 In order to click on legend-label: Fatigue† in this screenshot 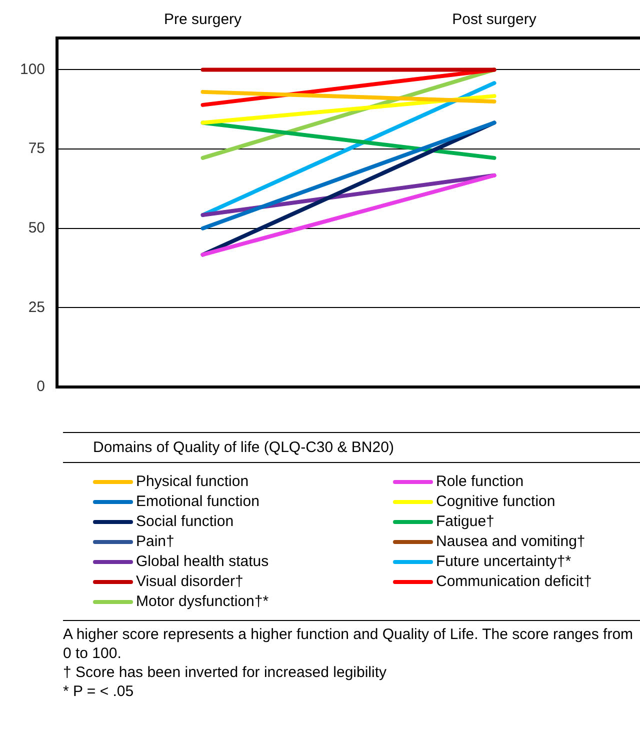, I will do `click(465, 521)`.